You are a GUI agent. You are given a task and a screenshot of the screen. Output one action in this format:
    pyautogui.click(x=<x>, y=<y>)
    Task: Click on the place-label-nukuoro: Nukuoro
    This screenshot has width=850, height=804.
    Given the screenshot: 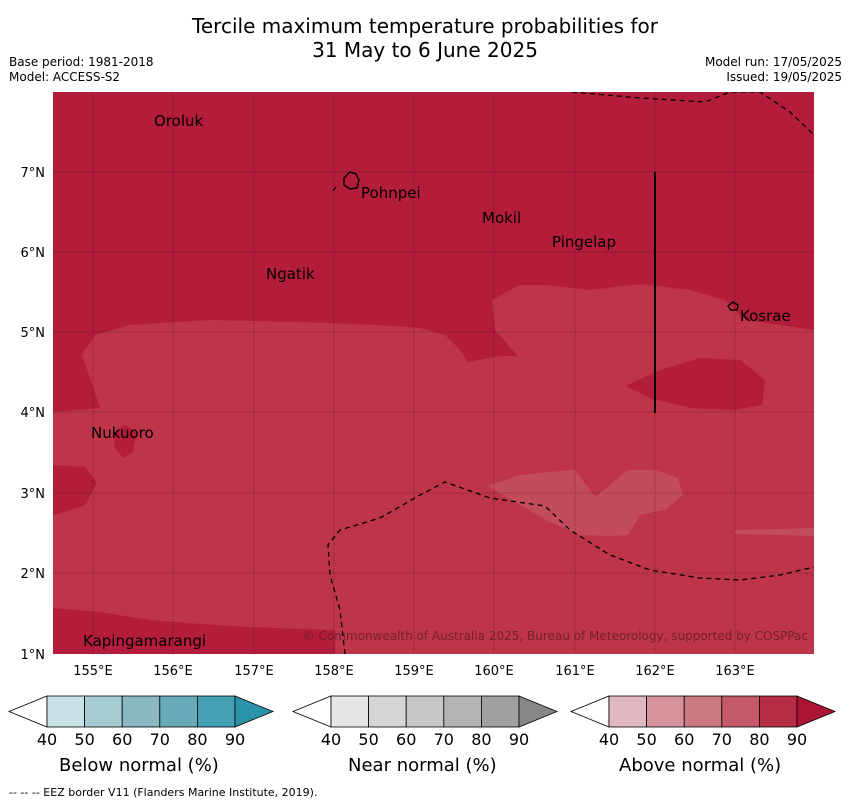 What is the action you would take?
    pyautogui.click(x=122, y=433)
    